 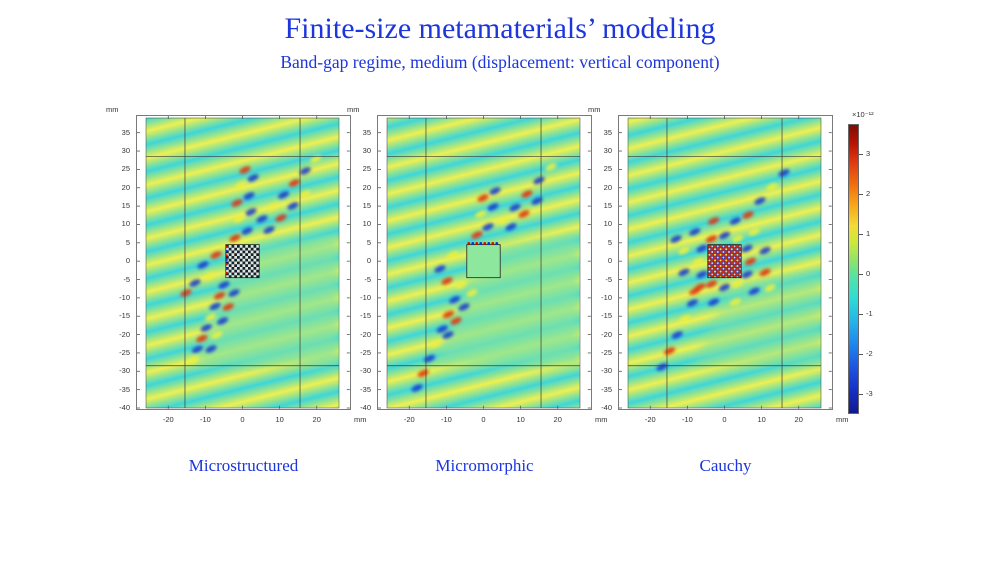 What do you see at coordinates (869, 313) in the screenshot?
I see `colorbar-tick-label: -1` at bounding box center [869, 313].